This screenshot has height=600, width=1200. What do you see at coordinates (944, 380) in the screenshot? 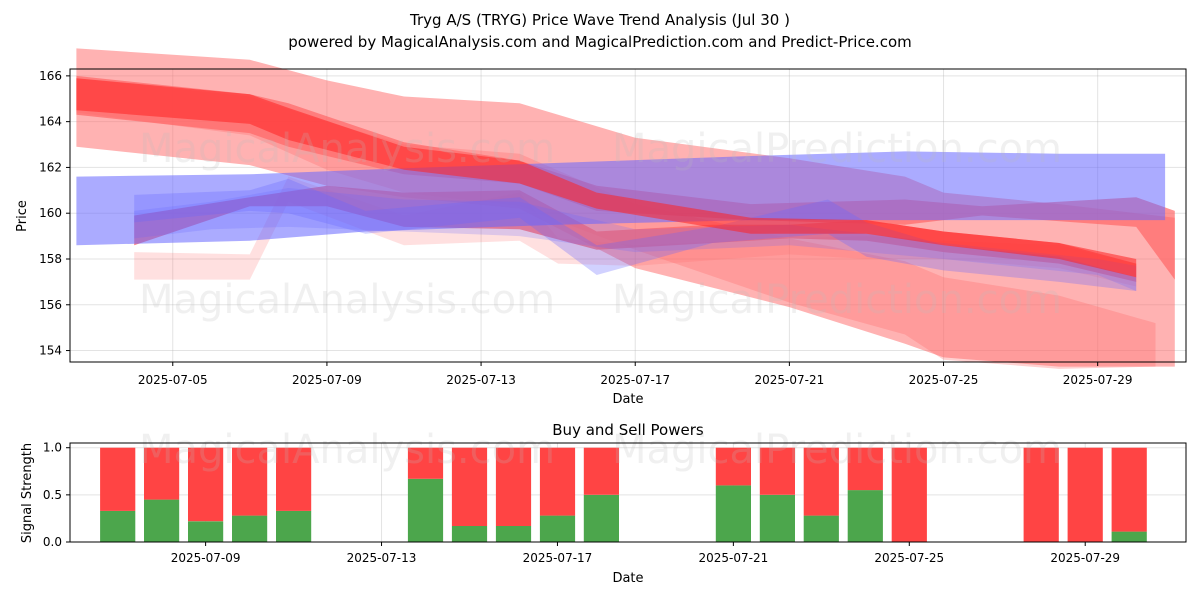
I see `price-x-tick-label: 2025-07-25` at bounding box center [944, 380].